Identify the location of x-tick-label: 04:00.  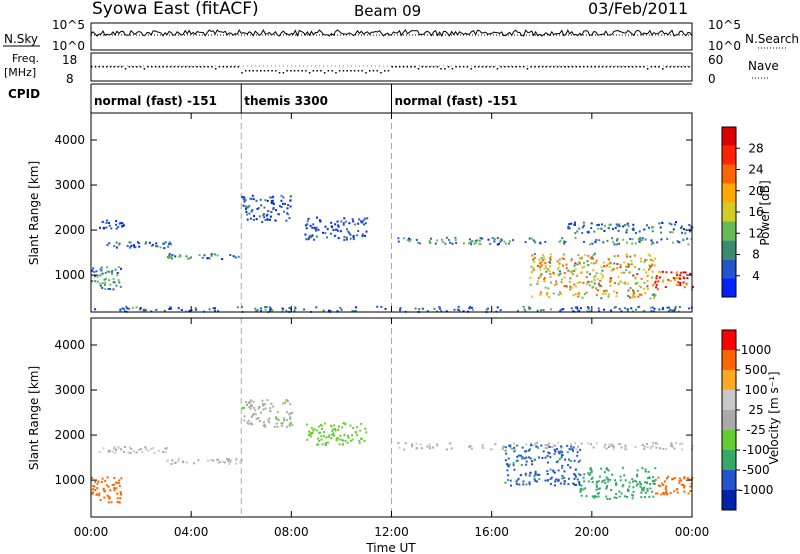
(191, 532).